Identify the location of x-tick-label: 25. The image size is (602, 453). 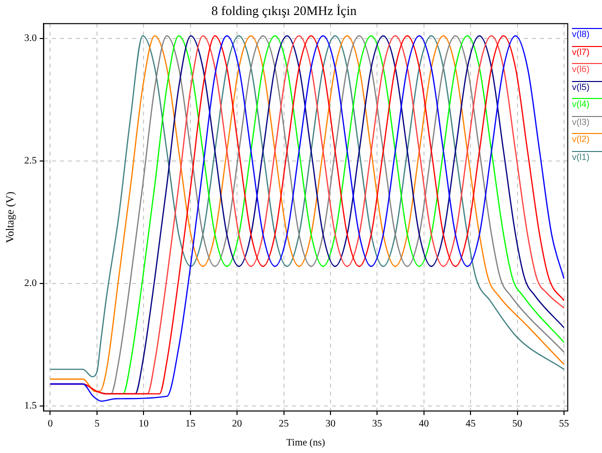
(283, 424).